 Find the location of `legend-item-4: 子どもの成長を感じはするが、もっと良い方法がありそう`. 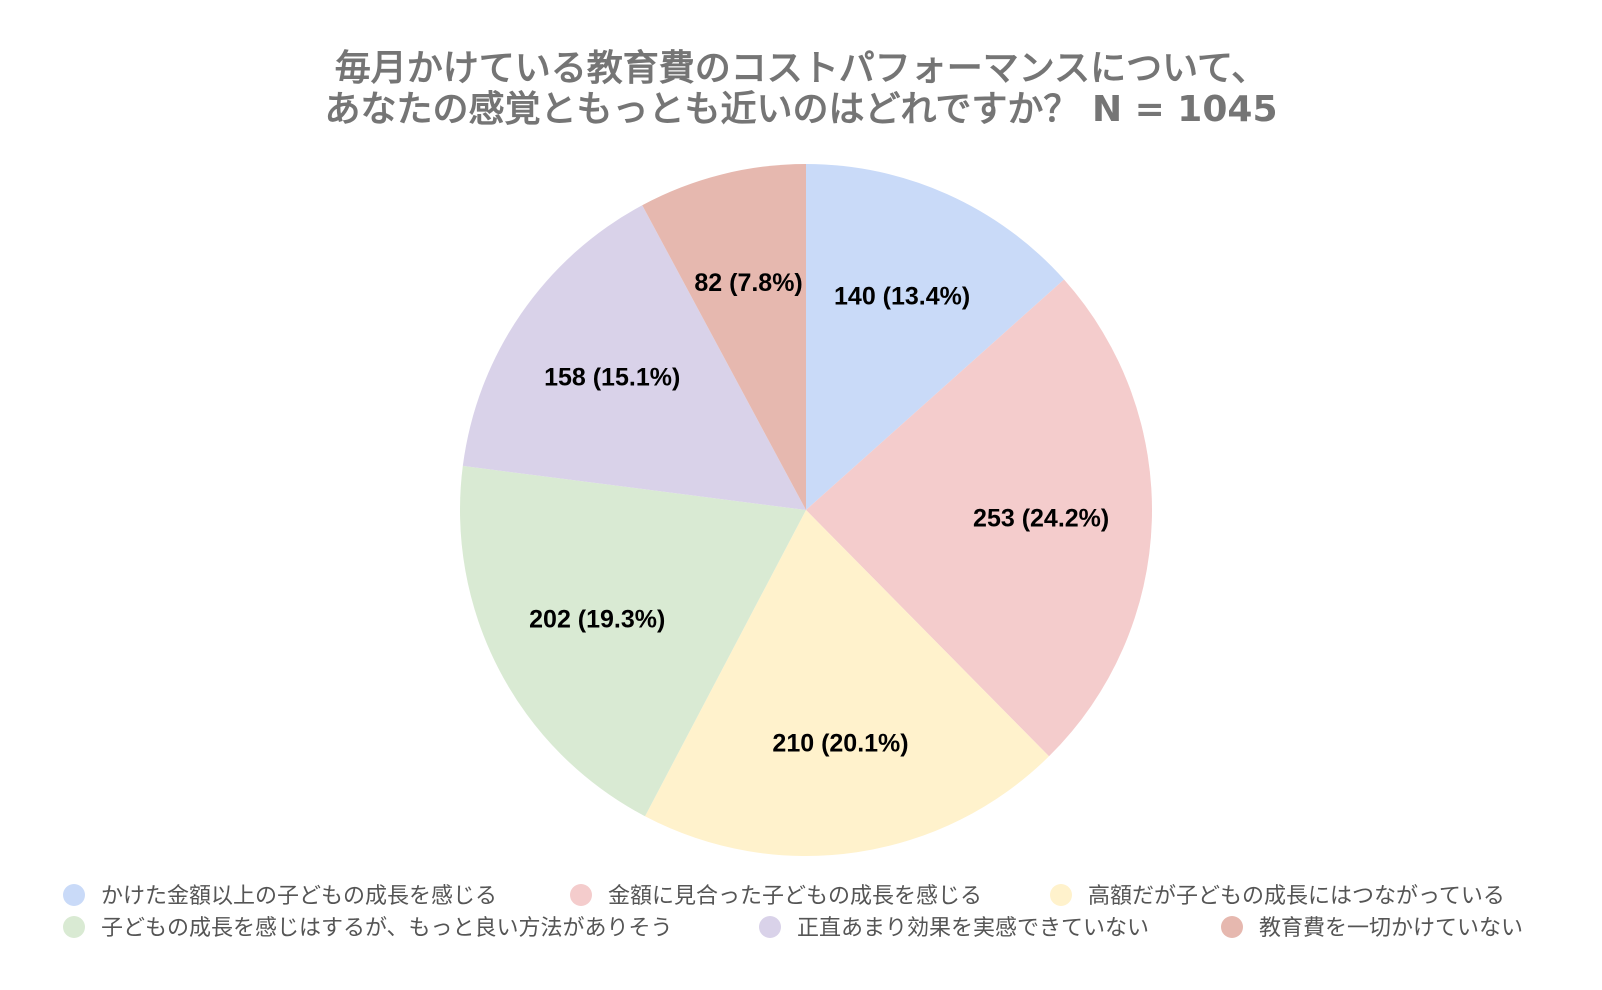

legend-item-4: 子どもの成長を感じはするが、もっと良い方法がありそう is located at coordinates (368, 928).